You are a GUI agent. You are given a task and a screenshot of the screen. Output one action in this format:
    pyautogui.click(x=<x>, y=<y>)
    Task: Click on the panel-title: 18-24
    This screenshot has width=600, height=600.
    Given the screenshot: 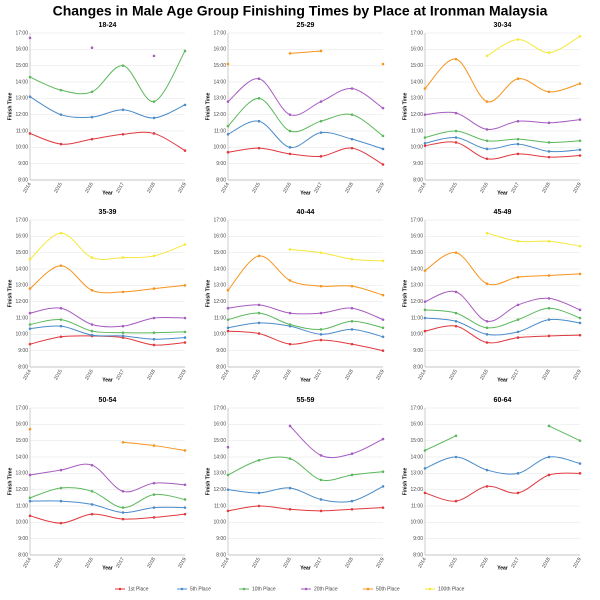 What is the action you would take?
    pyautogui.click(x=108, y=25)
    